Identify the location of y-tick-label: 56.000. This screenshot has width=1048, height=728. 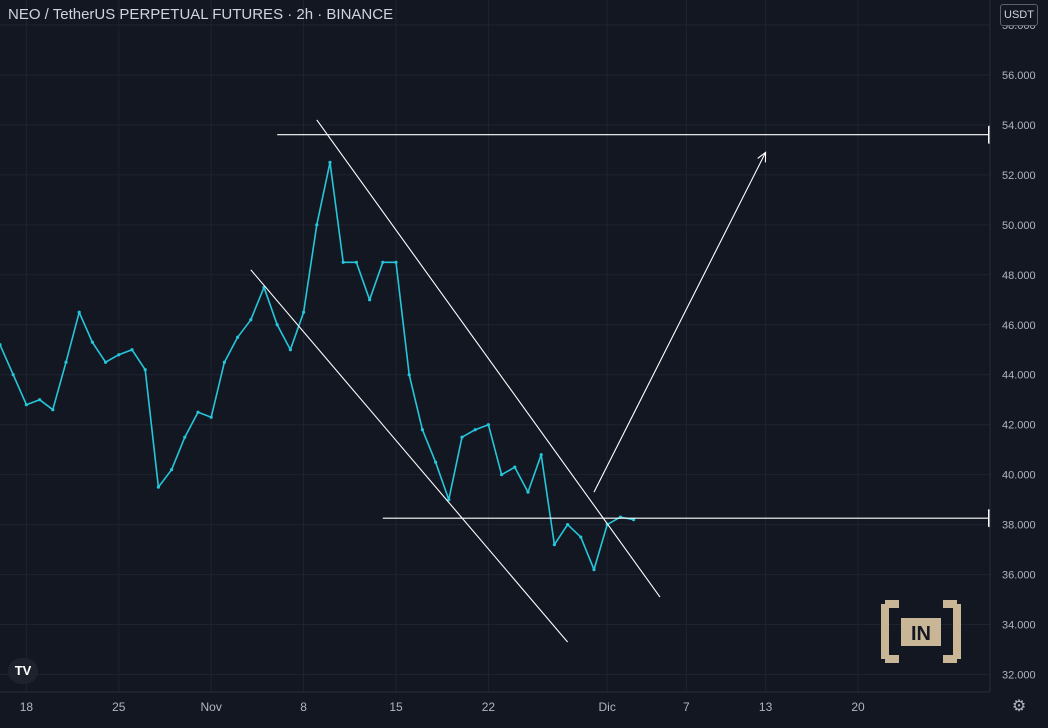
(1019, 76).